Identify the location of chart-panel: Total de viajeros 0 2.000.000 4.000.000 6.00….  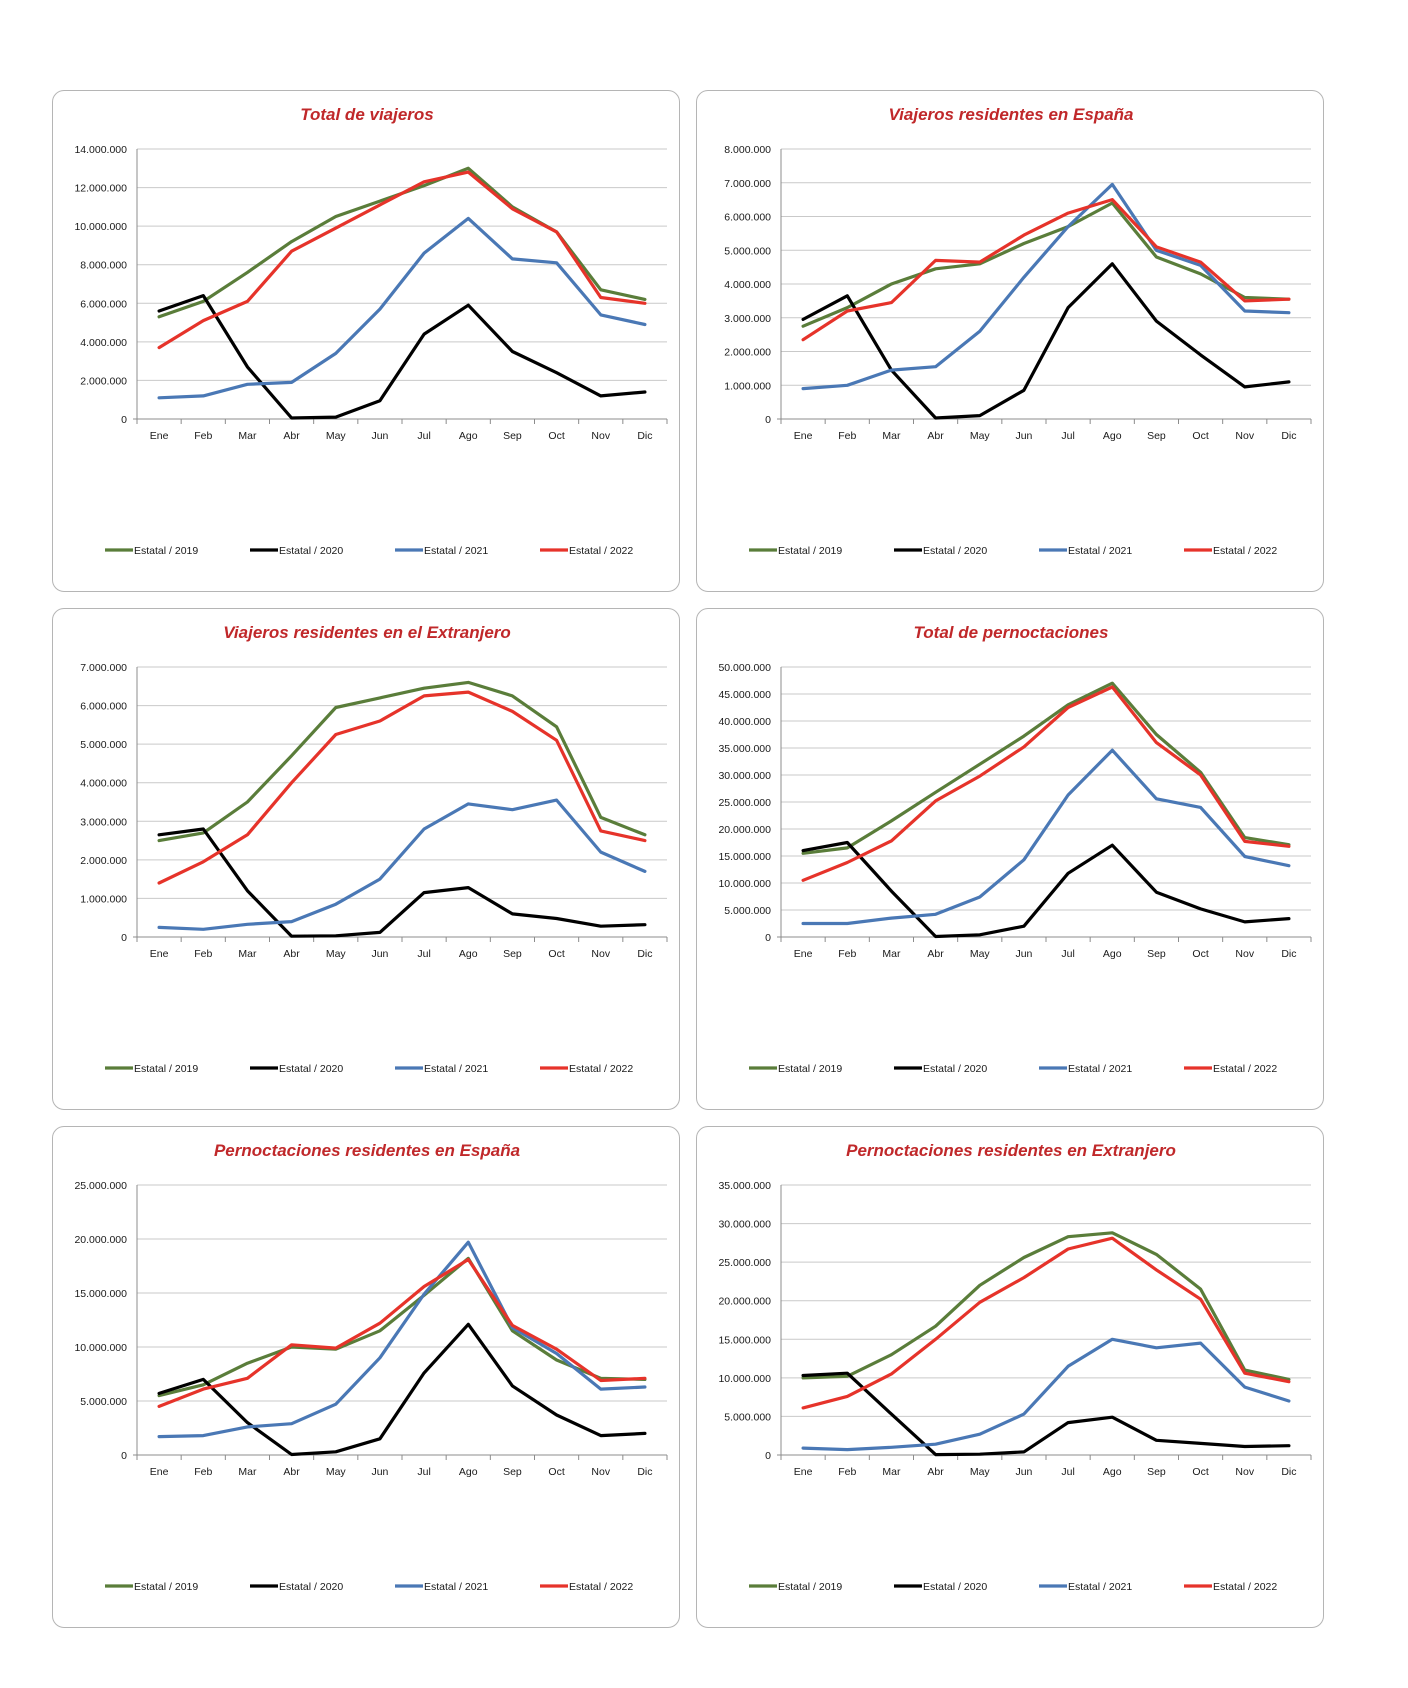
(366, 341).